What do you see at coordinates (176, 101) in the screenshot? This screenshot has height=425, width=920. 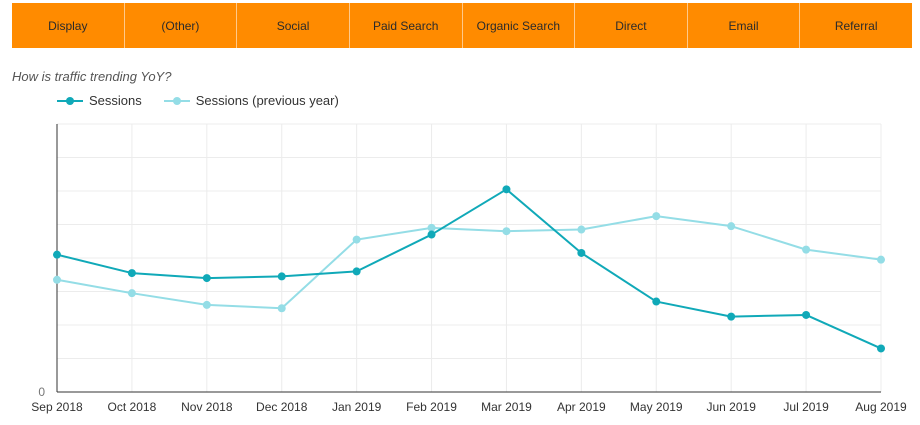 I see `legend-swatch-sessions-previous-year` at bounding box center [176, 101].